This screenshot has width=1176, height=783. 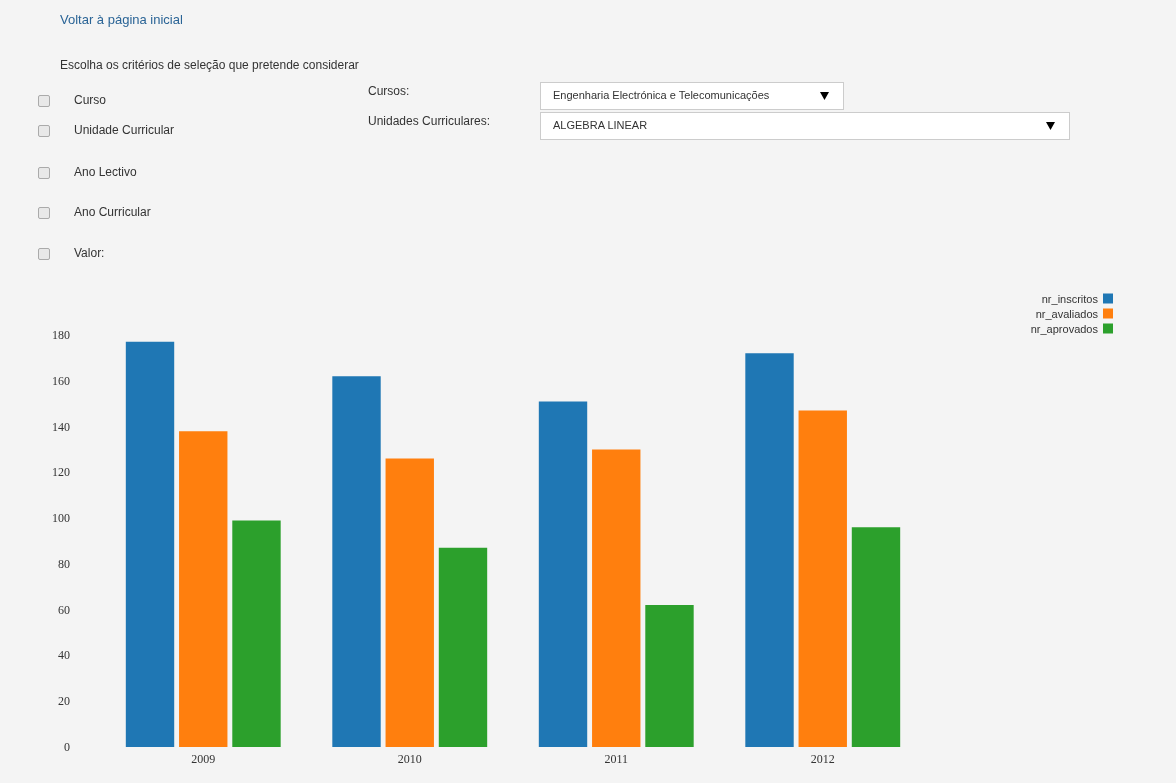 What do you see at coordinates (805, 126) in the screenshot?
I see `dropdown: ALGEBRA LINEAR` at bounding box center [805, 126].